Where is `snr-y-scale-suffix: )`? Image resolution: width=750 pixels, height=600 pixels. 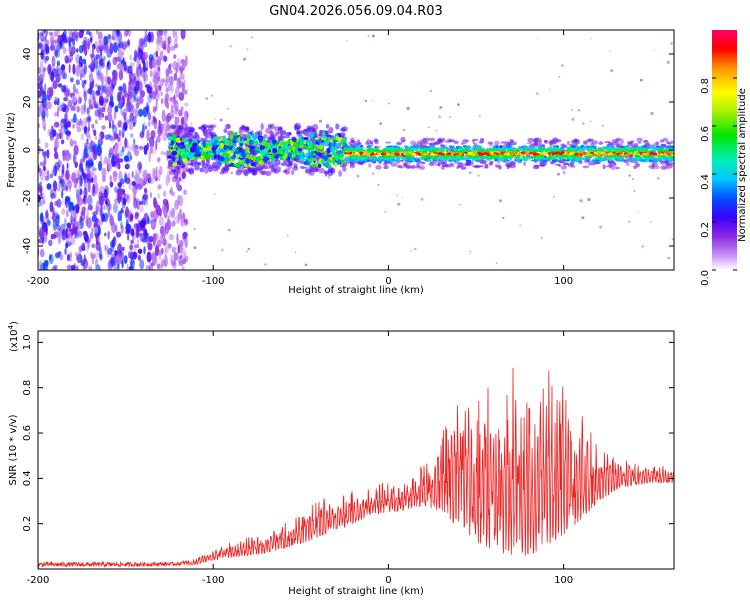 snr-y-scale-suffix: ) is located at coordinates (14, 323).